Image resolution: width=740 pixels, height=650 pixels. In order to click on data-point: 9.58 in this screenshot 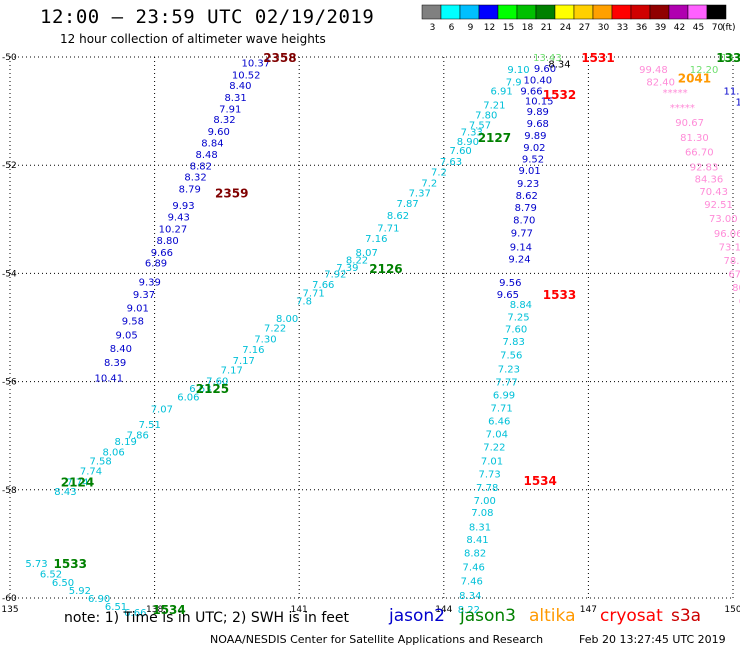, I will do `click(133, 321)`.